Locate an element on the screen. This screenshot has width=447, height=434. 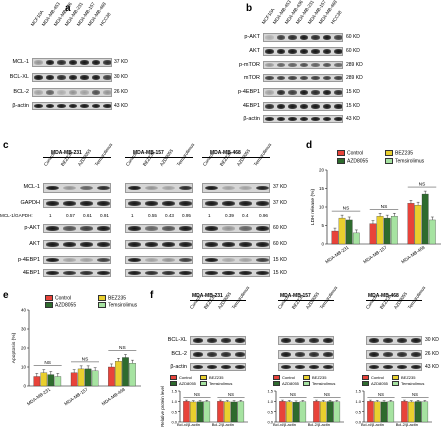
ratio-row-label: MCL-1/GAPDH: is located at coordinates (16, 215).